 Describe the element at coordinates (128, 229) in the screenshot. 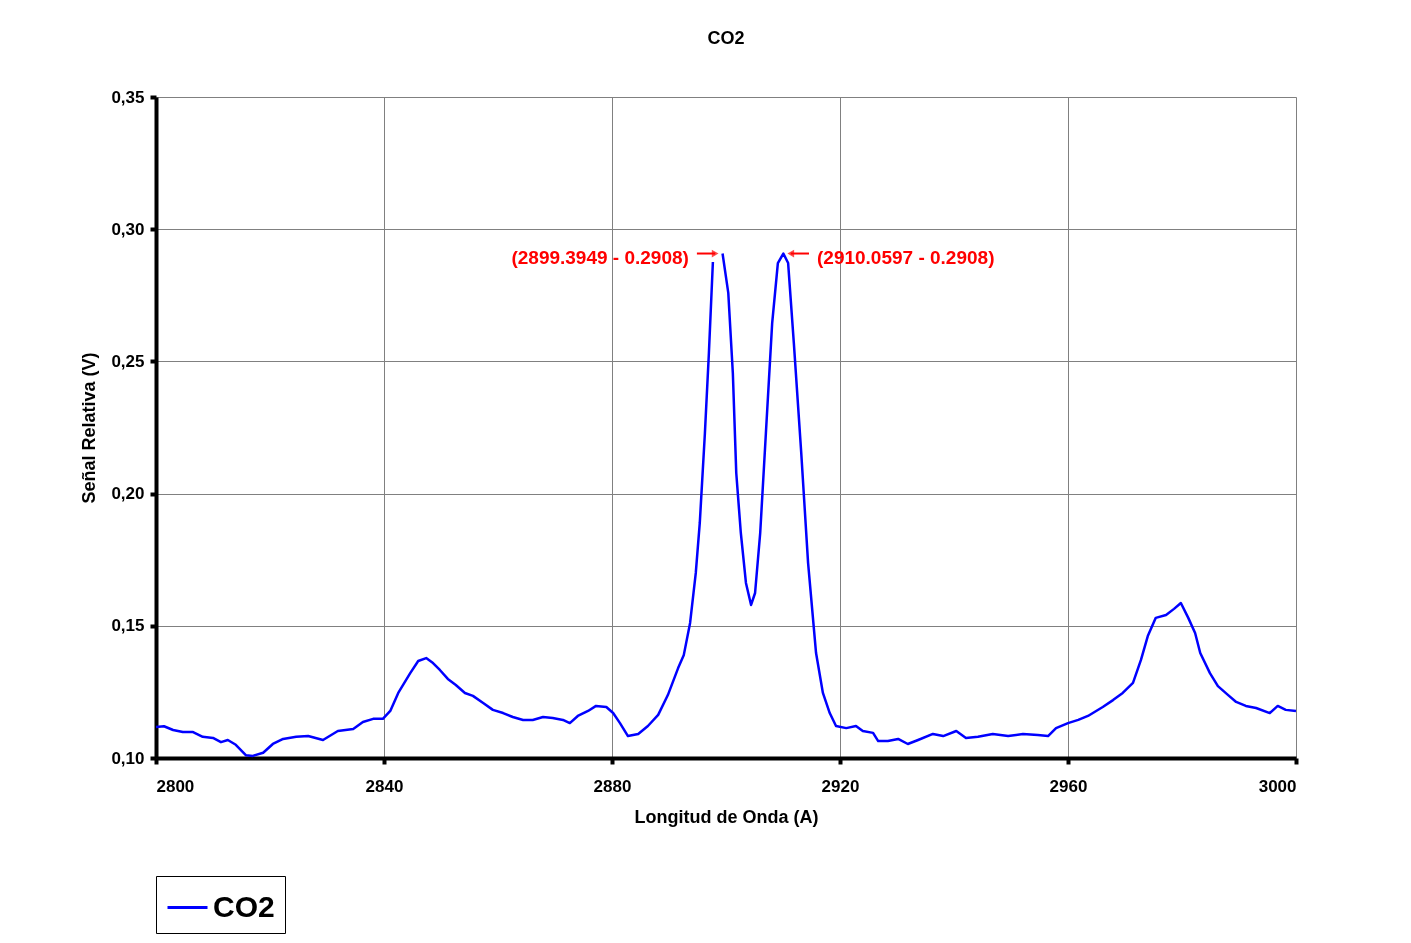

I see `y-tick-label: 0,30` at that location.